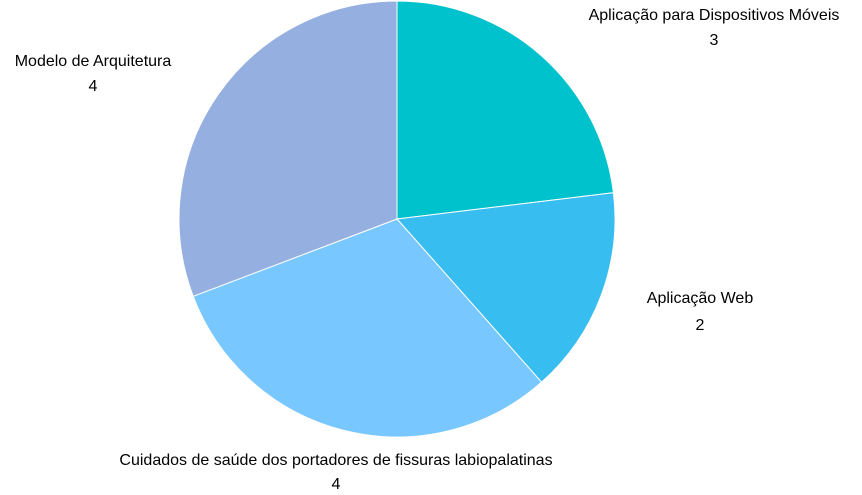 This screenshot has height=495, width=862. What do you see at coordinates (505, 110) in the screenshot?
I see `slice-mobile-app` at bounding box center [505, 110].